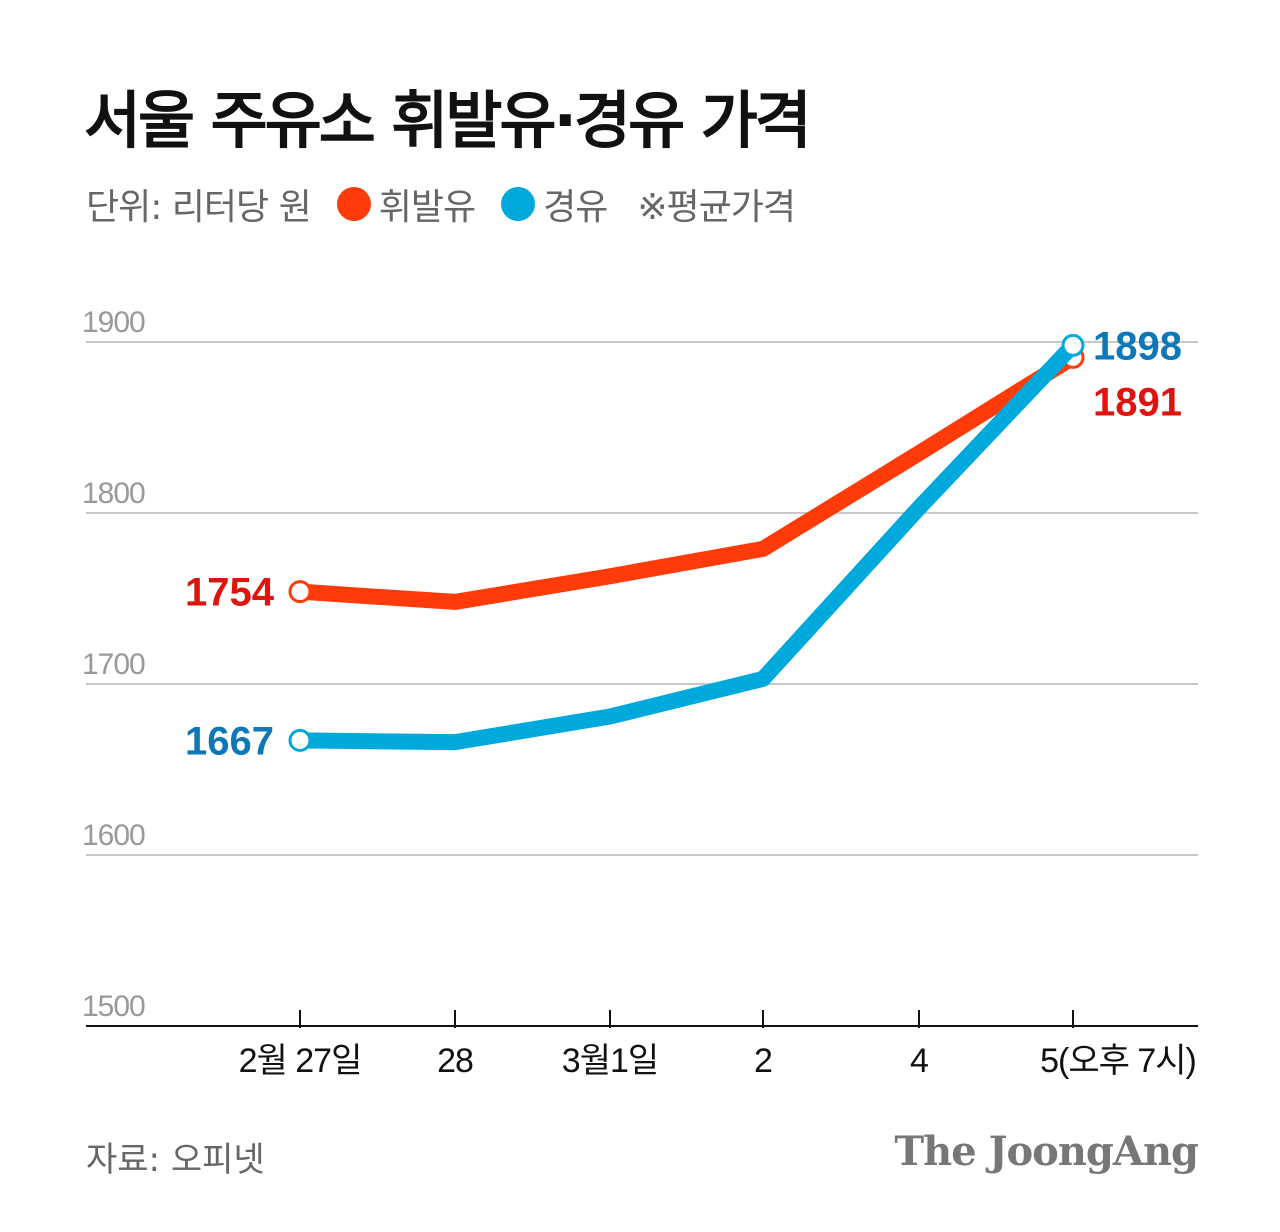  Describe the element at coordinates (300, 1061) in the screenshot. I see `x-tick-label: 2월 27일` at that location.